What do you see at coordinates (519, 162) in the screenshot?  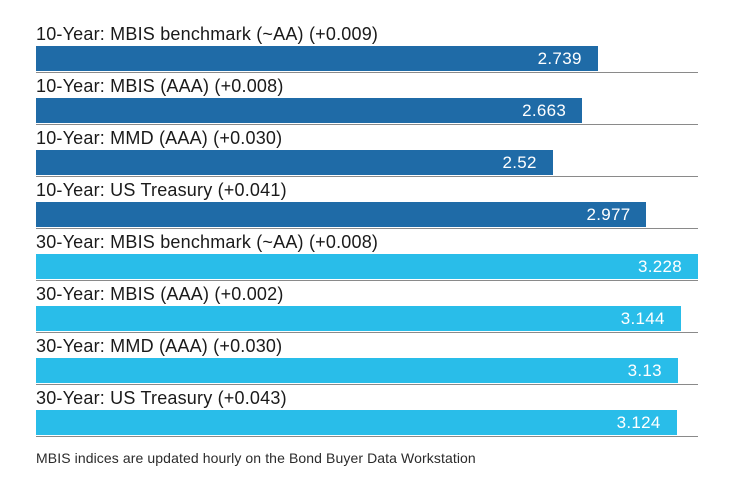 I see `bar-value-label: 2.52` at bounding box center [519, 162].